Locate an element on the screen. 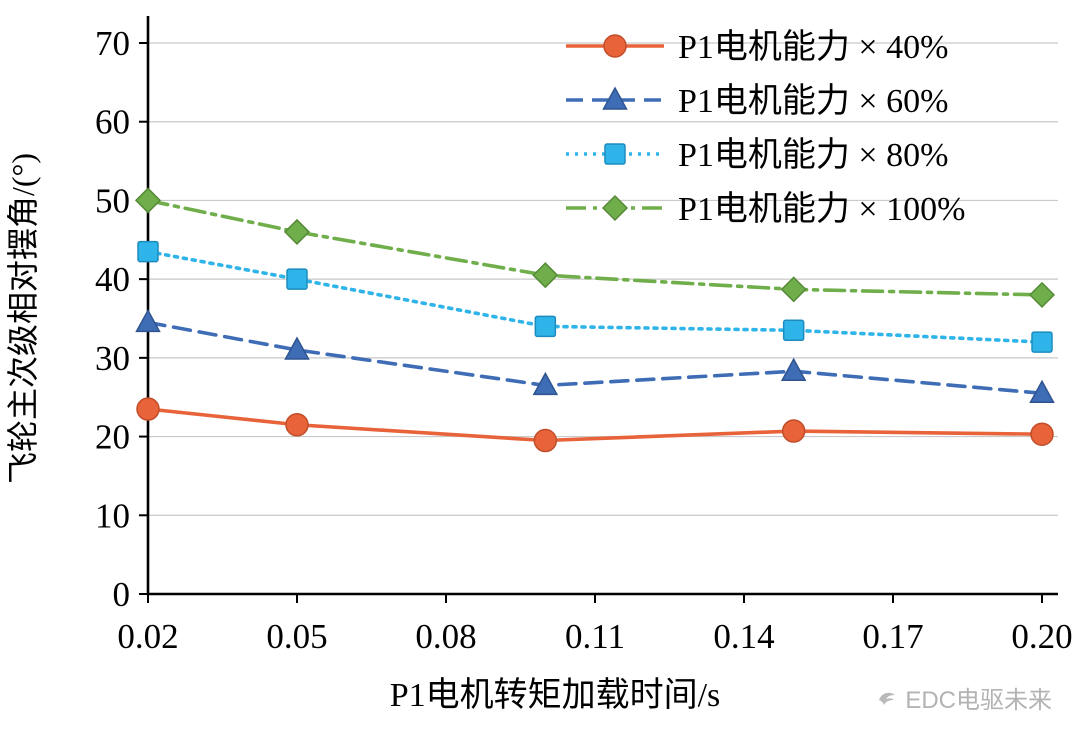 This screenshot has height=731, width=1080. x-tick-label: 0.20 is located at coordinates (1041, 636).